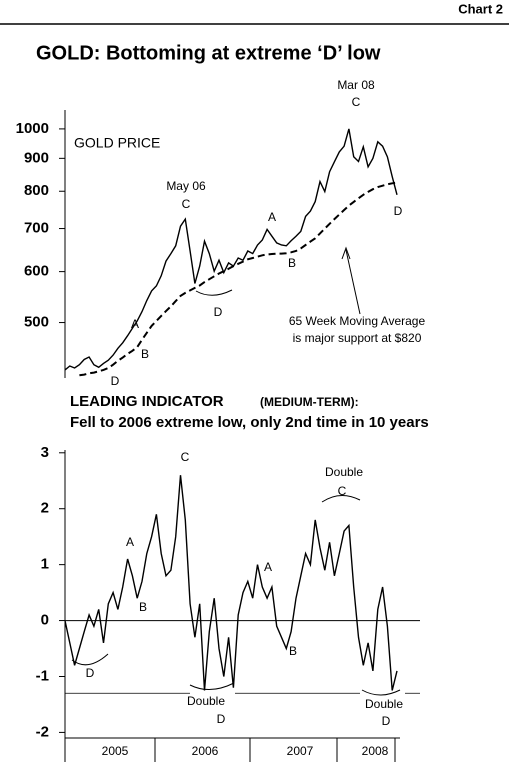  Describe the element at coordinates (36, 322) in the screenshot. I see `y-tick-label: 500` at that location.